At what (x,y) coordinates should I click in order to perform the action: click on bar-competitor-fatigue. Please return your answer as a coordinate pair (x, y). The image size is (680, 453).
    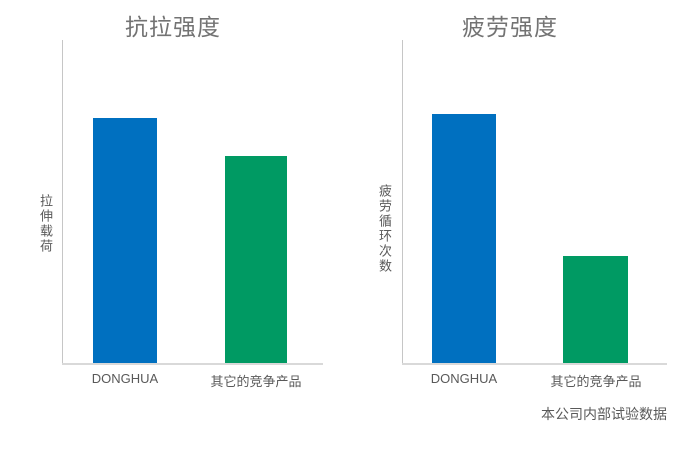
    Looking at the image, I should click on (595, 309).